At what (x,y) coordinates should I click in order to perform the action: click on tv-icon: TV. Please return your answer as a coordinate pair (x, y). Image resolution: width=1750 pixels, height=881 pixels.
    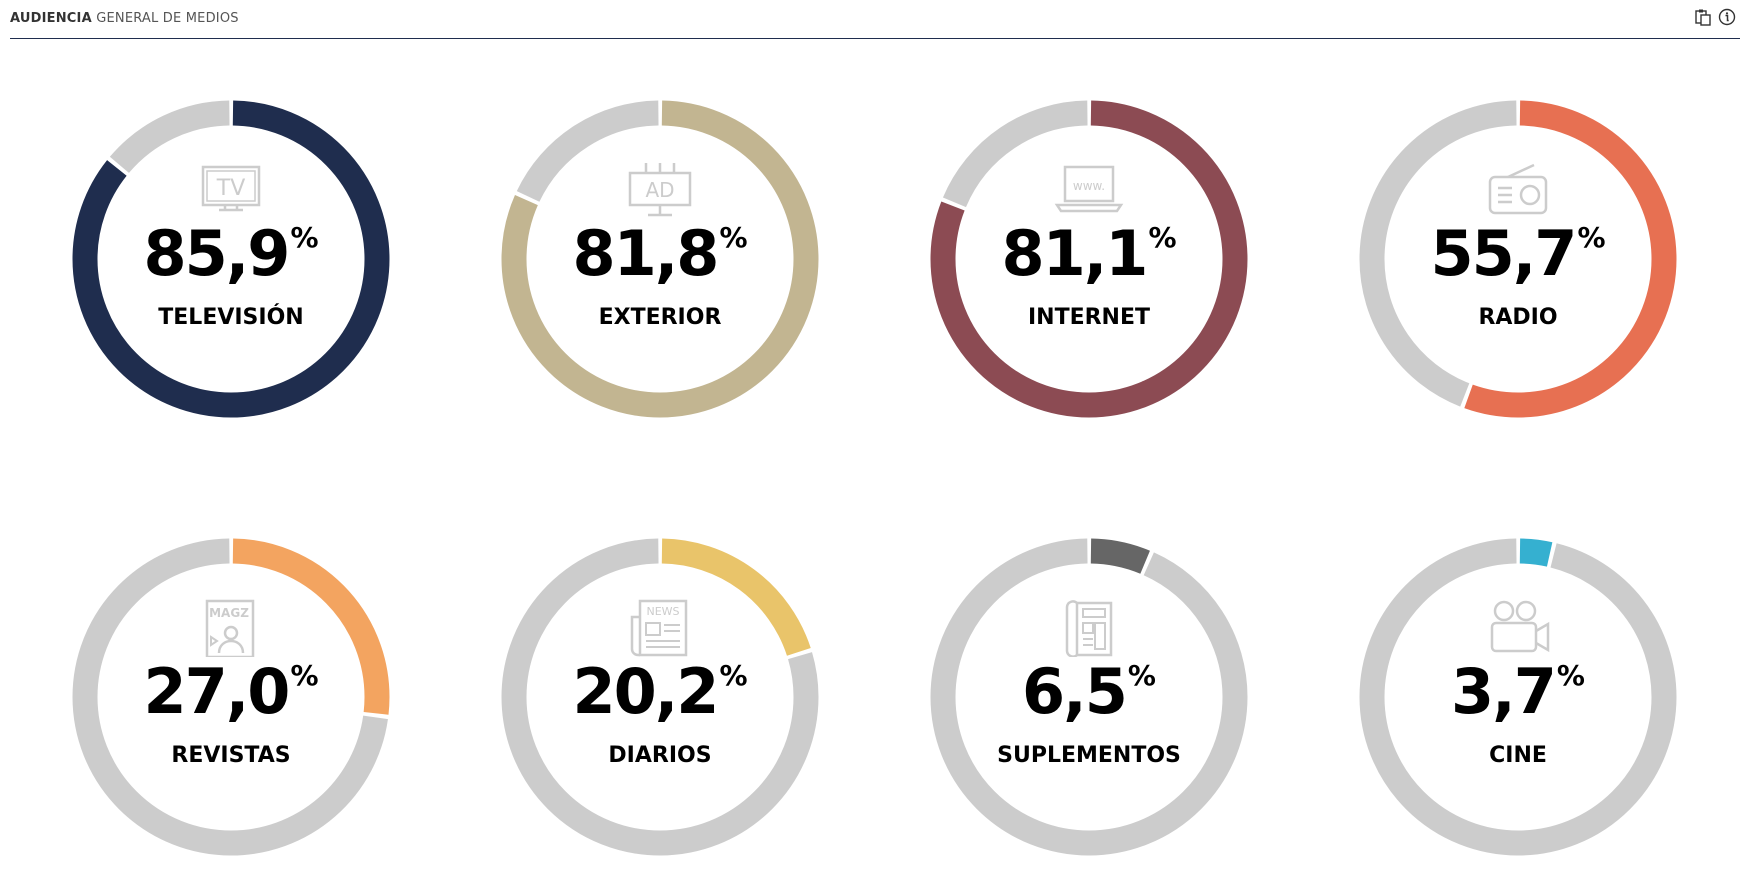
    Looking at the image, I should click on (231, 188).